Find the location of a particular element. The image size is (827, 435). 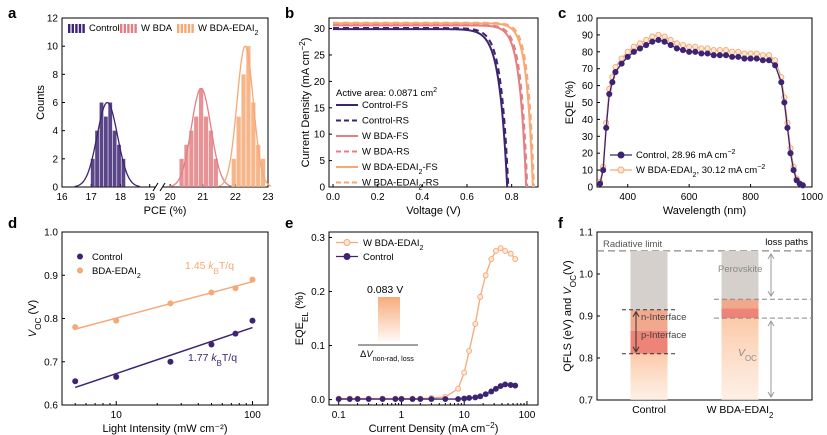

gaussian-fit-line is located at coordinates (245, 116).